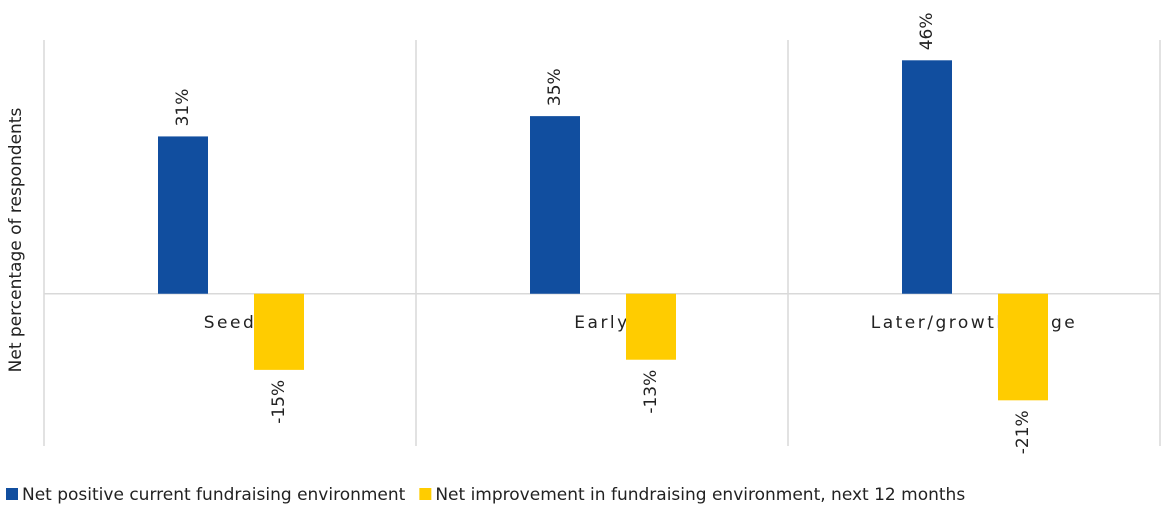 Image resolution: width=1161 pixels, height=509 pixels. I want to click on data-label: 46%, so click(927, 32).